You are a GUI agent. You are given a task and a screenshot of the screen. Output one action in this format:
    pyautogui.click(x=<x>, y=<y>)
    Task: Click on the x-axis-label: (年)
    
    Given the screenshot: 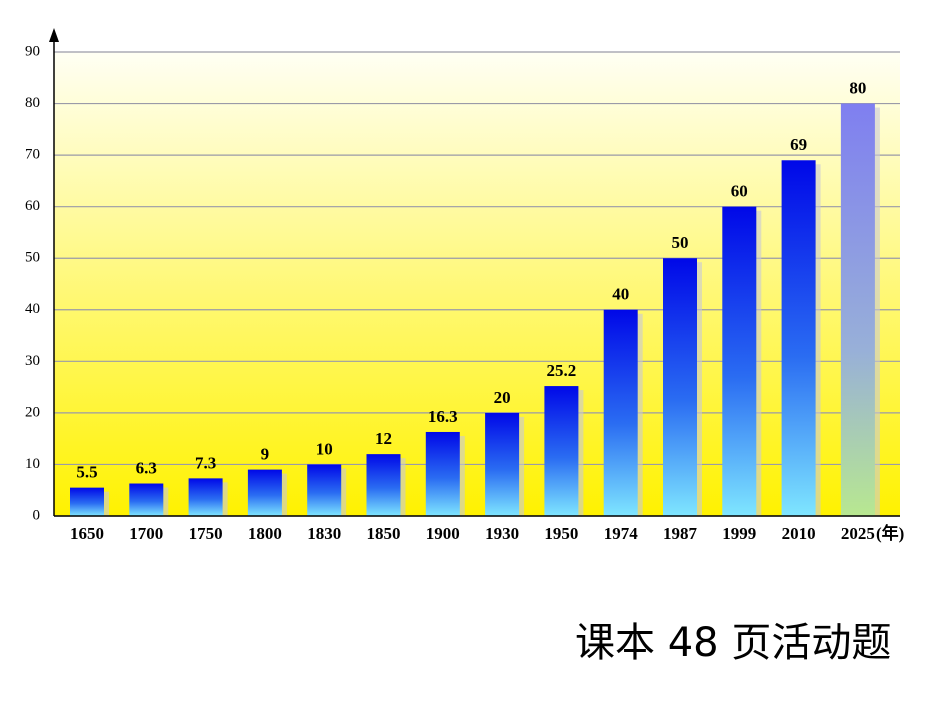 What is the action you would take?
    pyautogui.click(x=890, y=533)
    